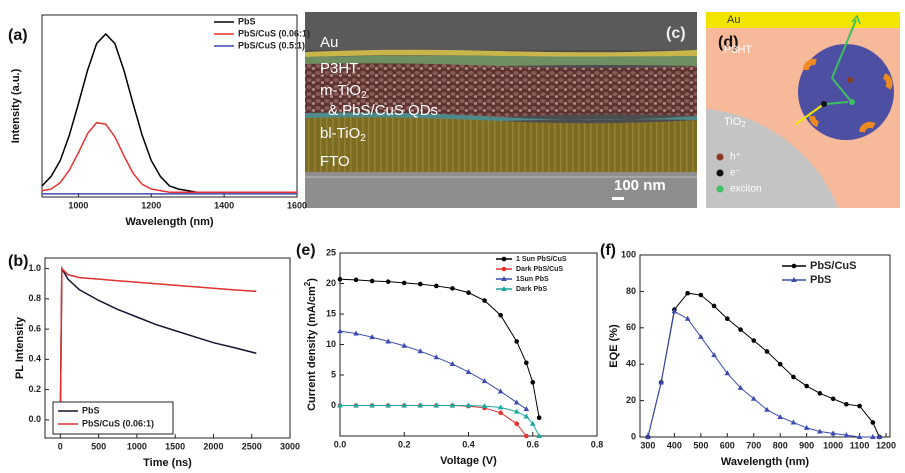 Image resolution: width=905 pixels, height=473 pixels. I want to click on x-tick-label: 0.8, so click(597, 444).